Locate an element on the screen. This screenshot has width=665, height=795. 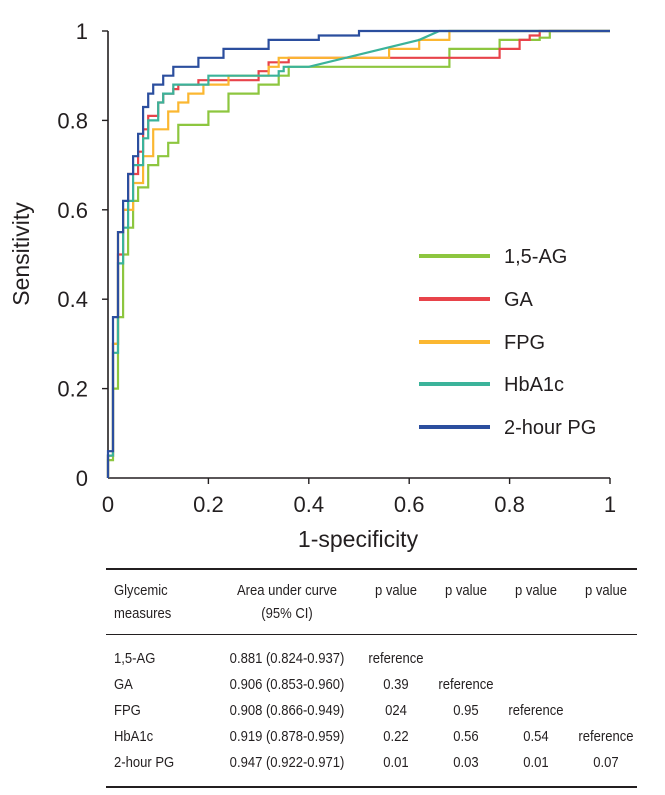
table-cell: 0.56 is located at coordinates (466, 737).